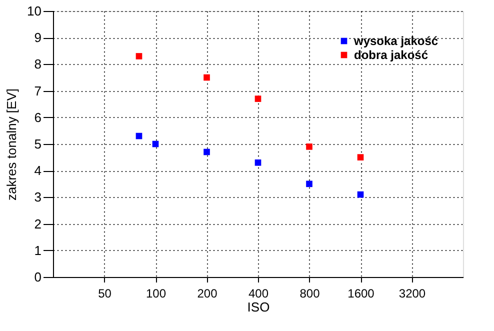 This screenshot has height=331, width=494. I want to click on y-tick-label: 2, so click(38, 224).